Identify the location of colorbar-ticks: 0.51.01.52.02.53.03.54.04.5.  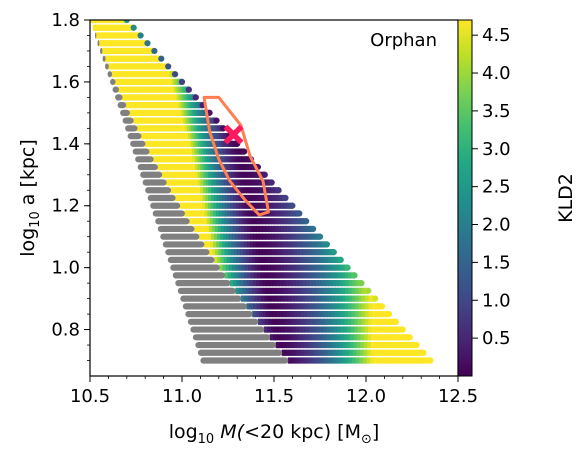
(491, 187).